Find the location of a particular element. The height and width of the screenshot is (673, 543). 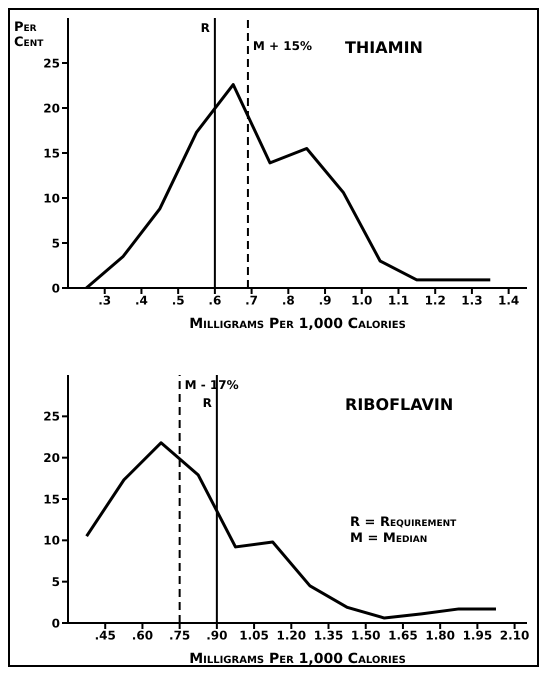

x-tick-label: 1.65 is located at coordinates (403, 635).